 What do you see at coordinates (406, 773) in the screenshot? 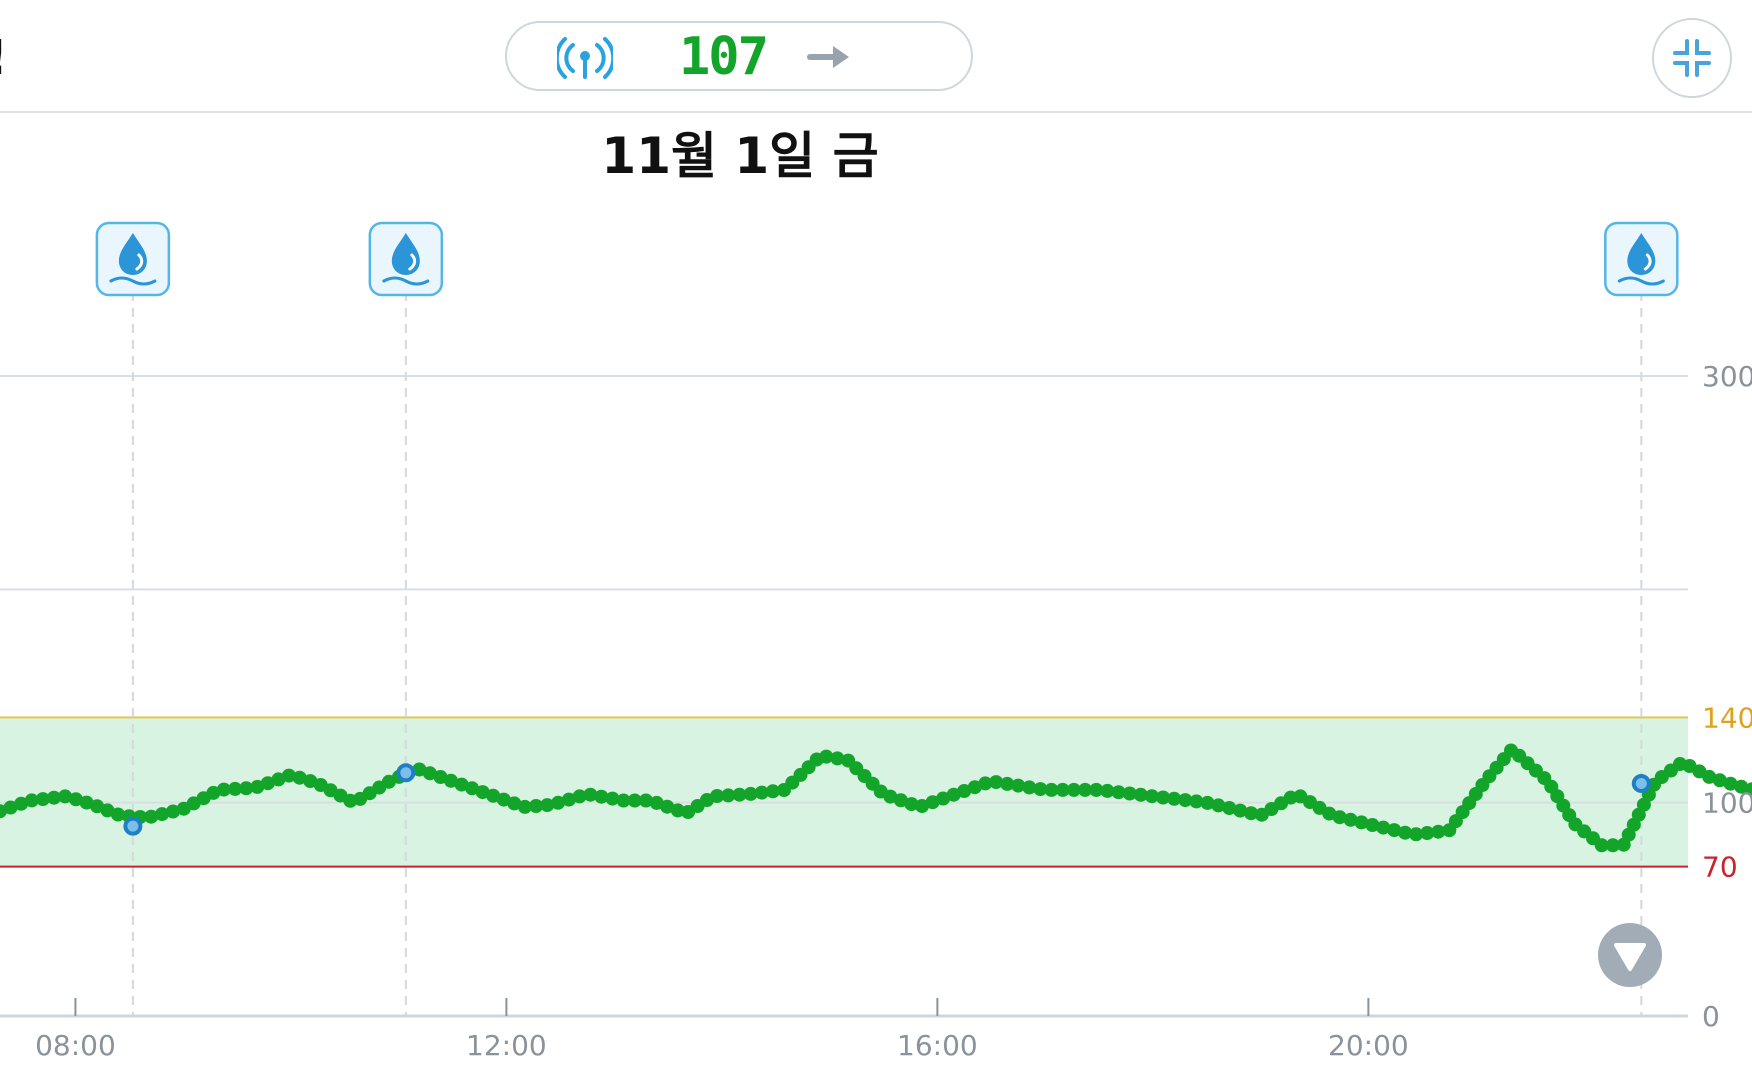
I see `event-reading-point` at bounding box center [406, 773].